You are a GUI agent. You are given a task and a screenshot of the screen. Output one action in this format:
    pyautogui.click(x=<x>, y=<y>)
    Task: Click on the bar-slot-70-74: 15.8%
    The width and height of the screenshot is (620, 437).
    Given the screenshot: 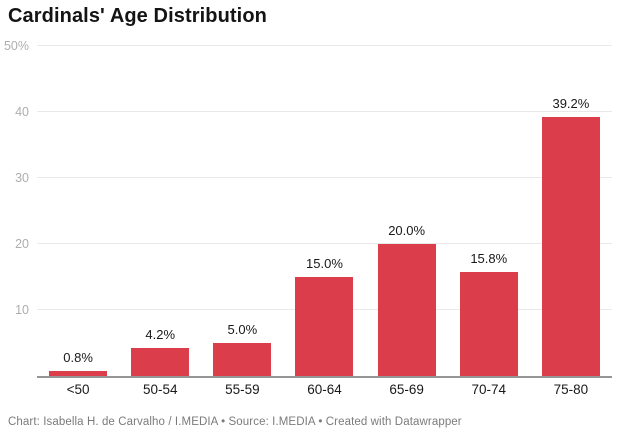 What is the action you would take?
    pyautogui.click(x=489, y=211)
    